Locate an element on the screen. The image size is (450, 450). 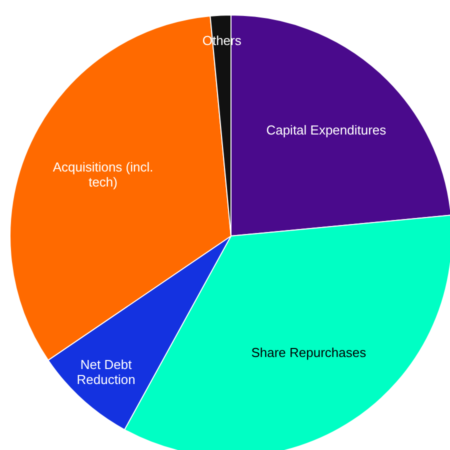
slice-label: Share Repurchases is located at coordinates (309, 353).